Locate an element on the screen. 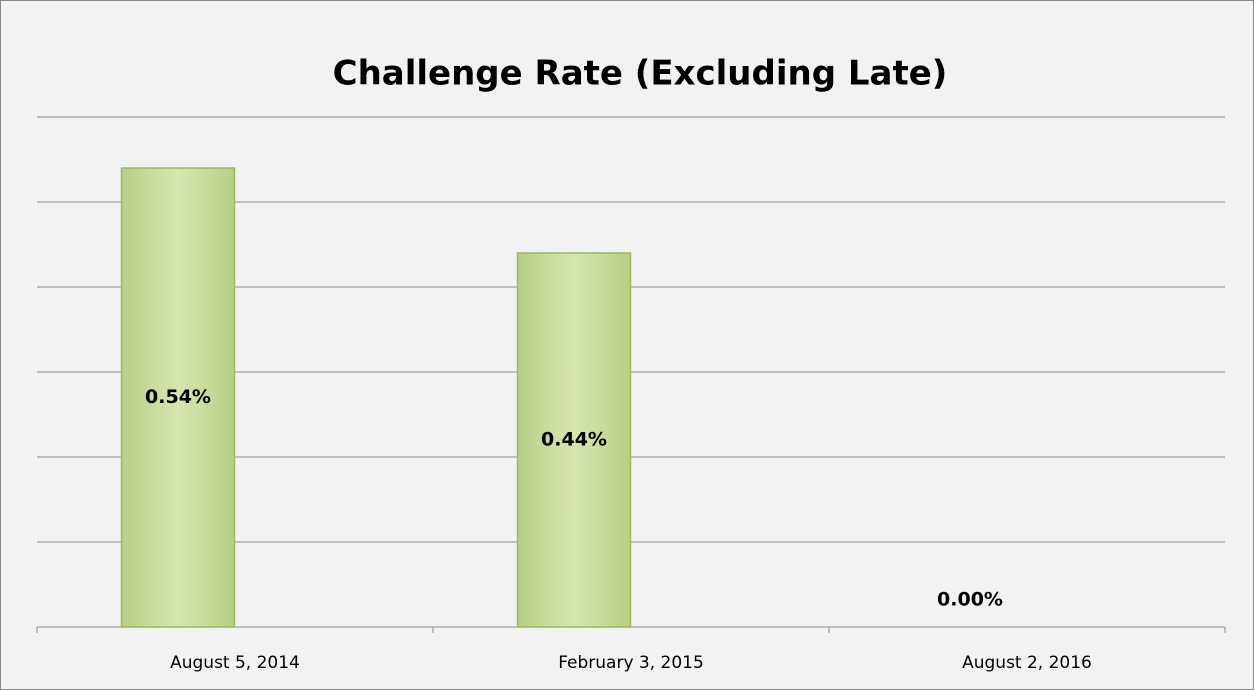 This screenshot has width=1254, height=690. chart-title: Challenge Rate (Excluding Late) is located at coordinates (640, 74).